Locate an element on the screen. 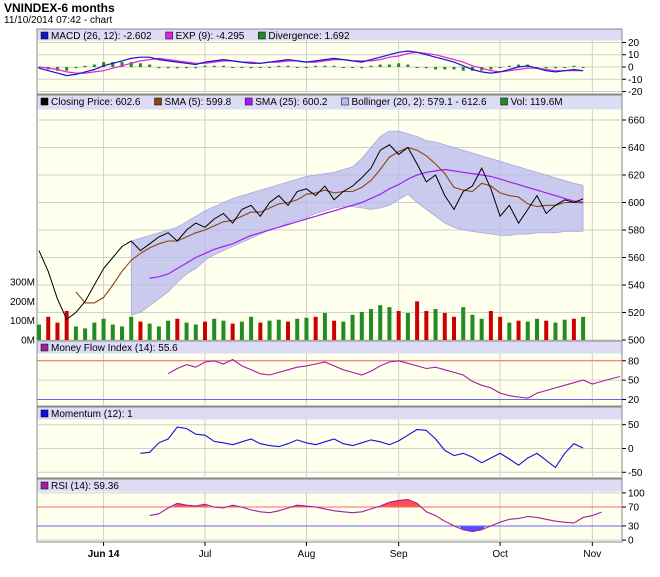  price-ytick-label: 600 is located at coordinates (636, 203).